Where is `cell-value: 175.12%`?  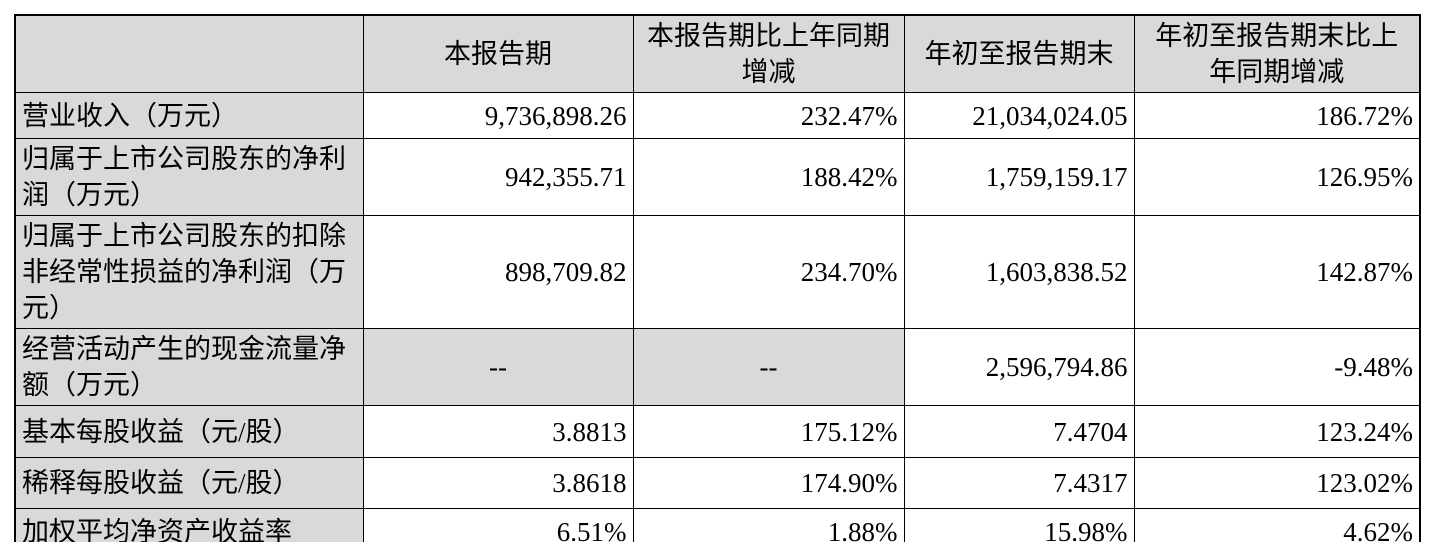 cell-value: 175.12% is located at coordinates (768, 431).